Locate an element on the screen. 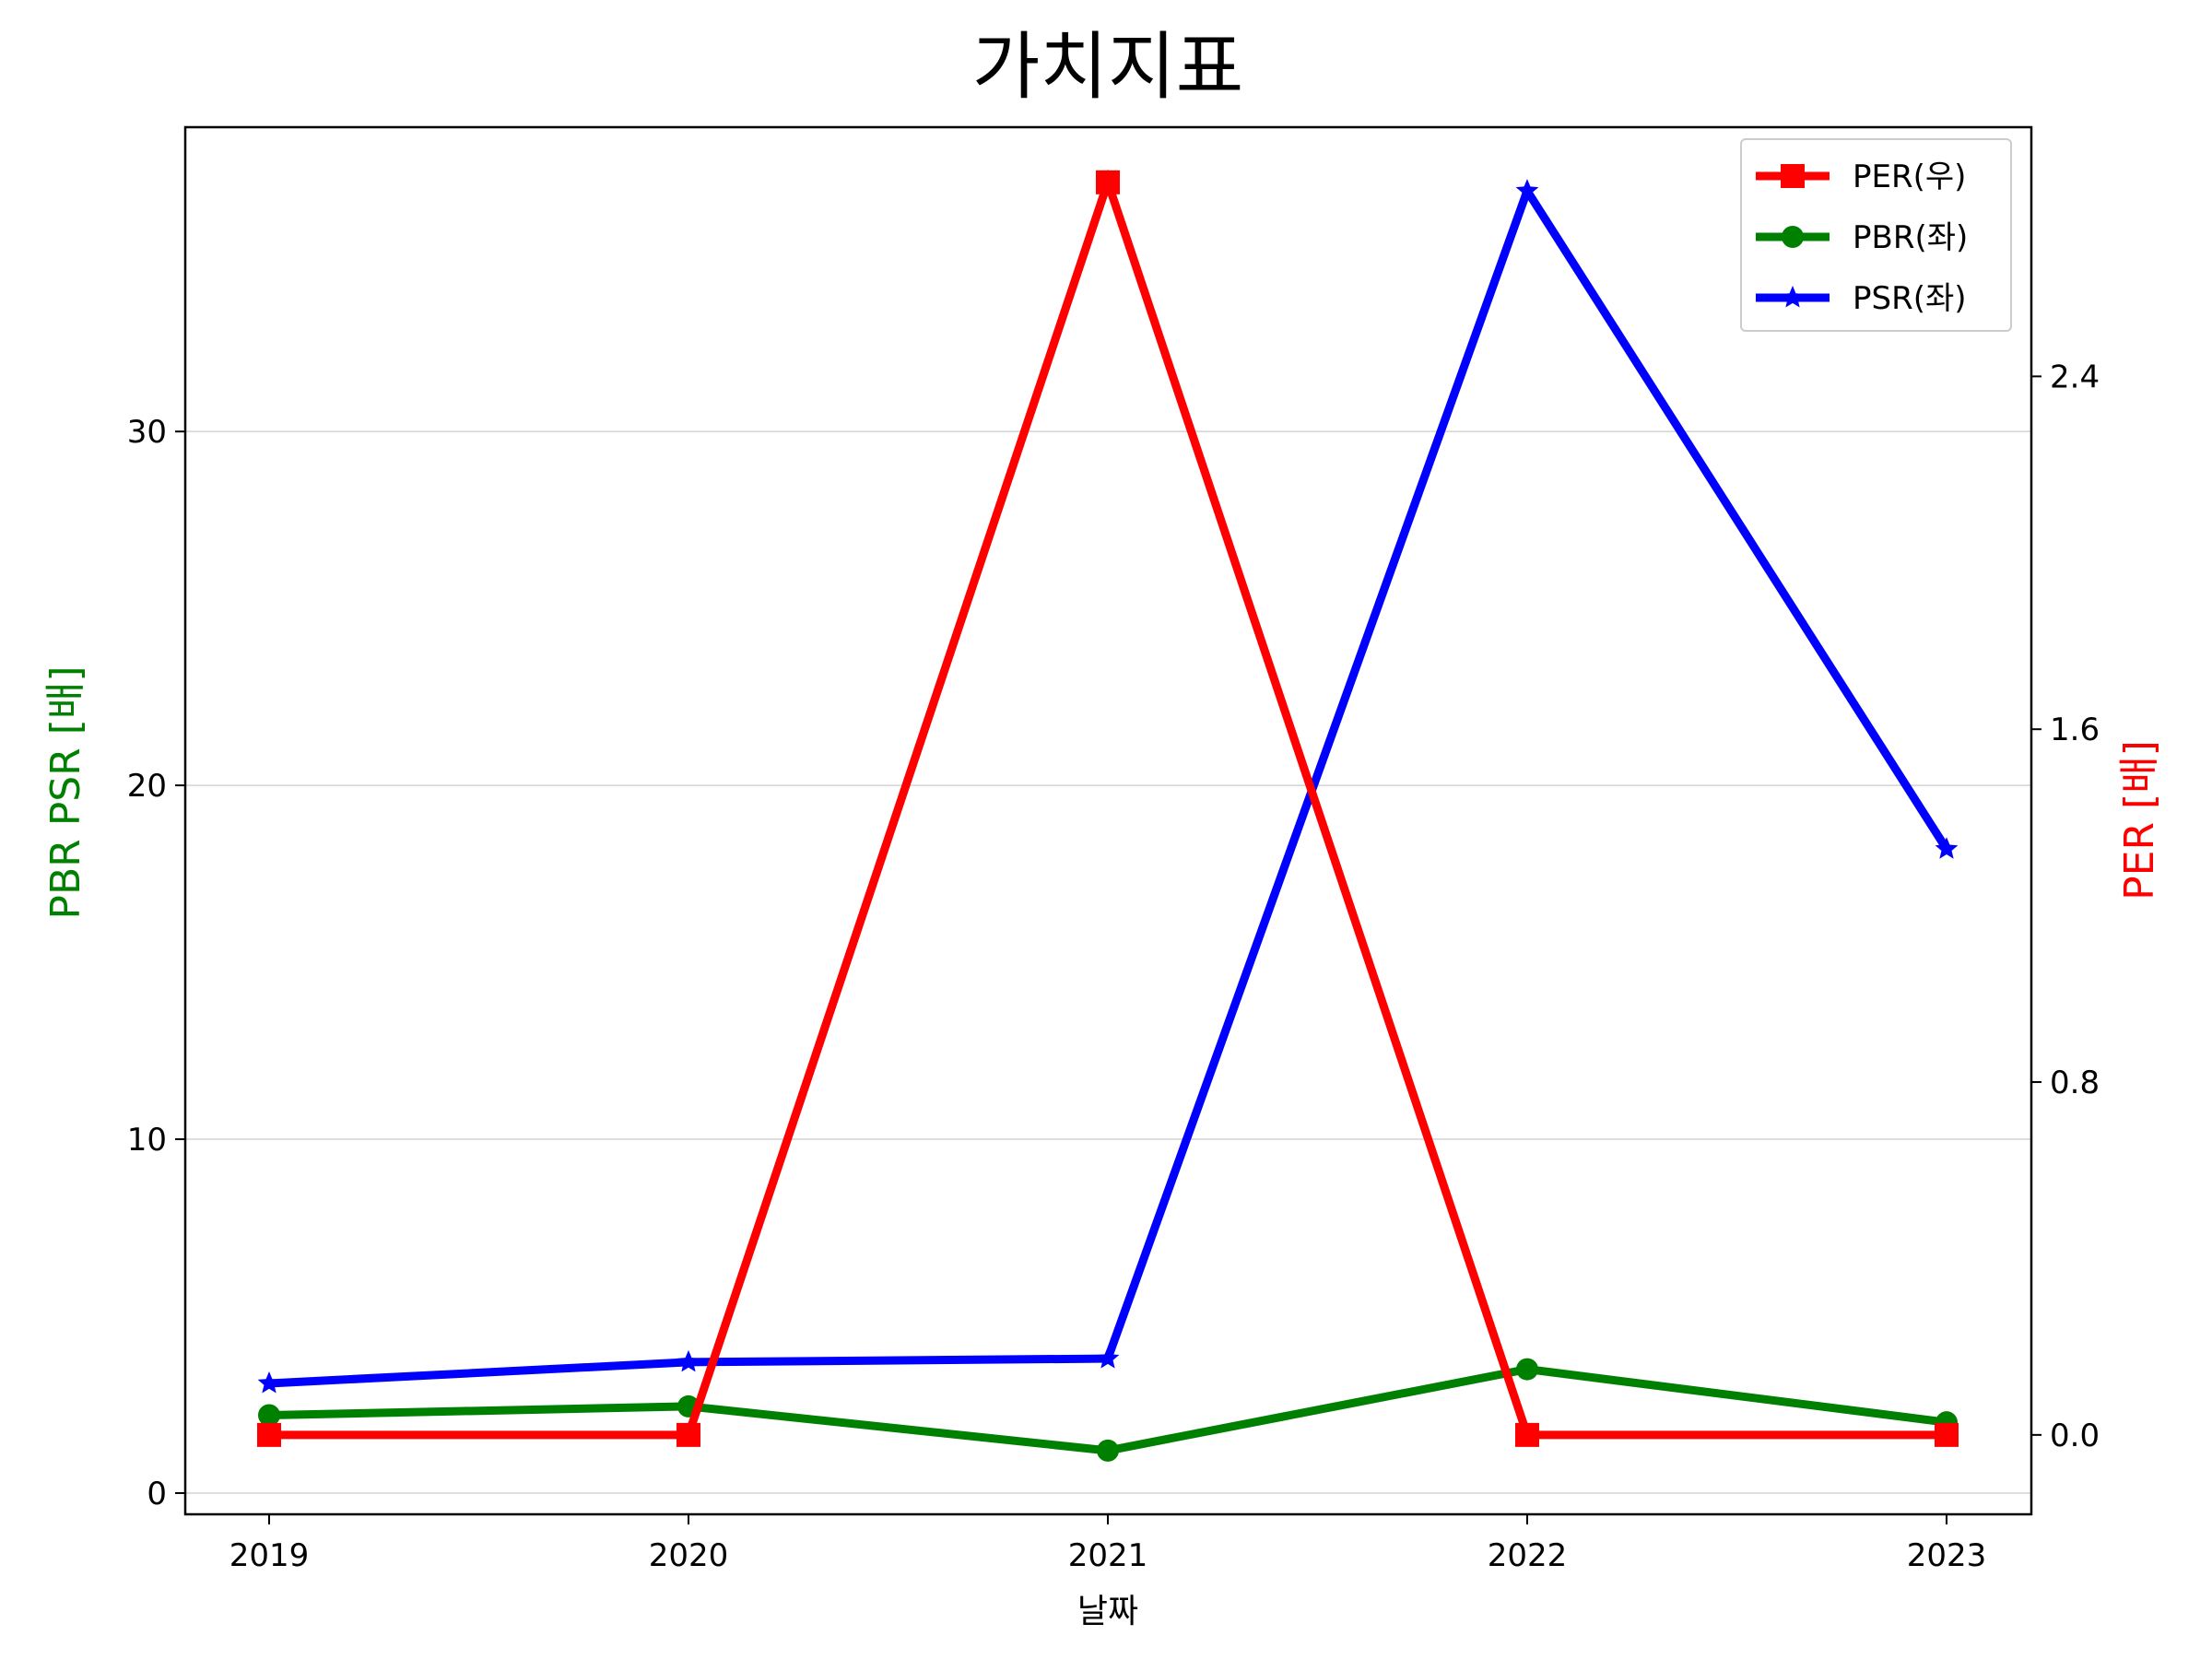 Image resolution: width=2212 pixels, height=1659 pixels. left-y-axis-label: PBR PSR [배] is located at coordinates (65, 792).